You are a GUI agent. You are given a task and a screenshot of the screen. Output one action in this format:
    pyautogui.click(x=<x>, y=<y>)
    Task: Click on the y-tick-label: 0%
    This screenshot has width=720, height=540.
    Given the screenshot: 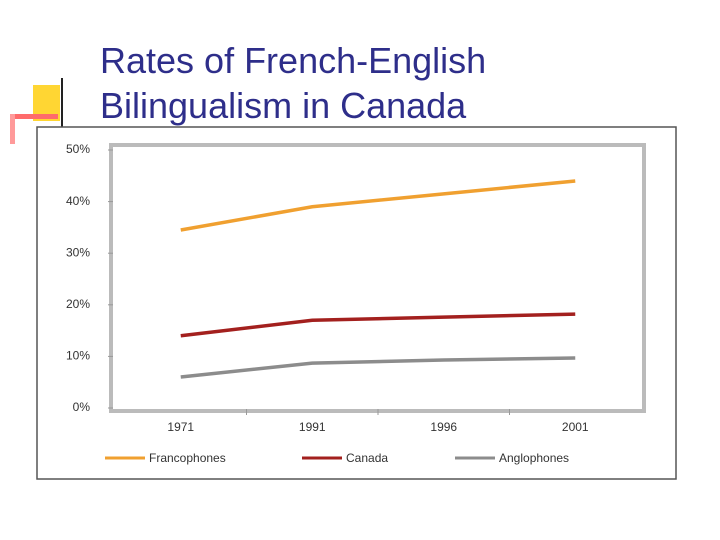 What is the action you would take?
    pyautogui.click(x=82, y=407)
    